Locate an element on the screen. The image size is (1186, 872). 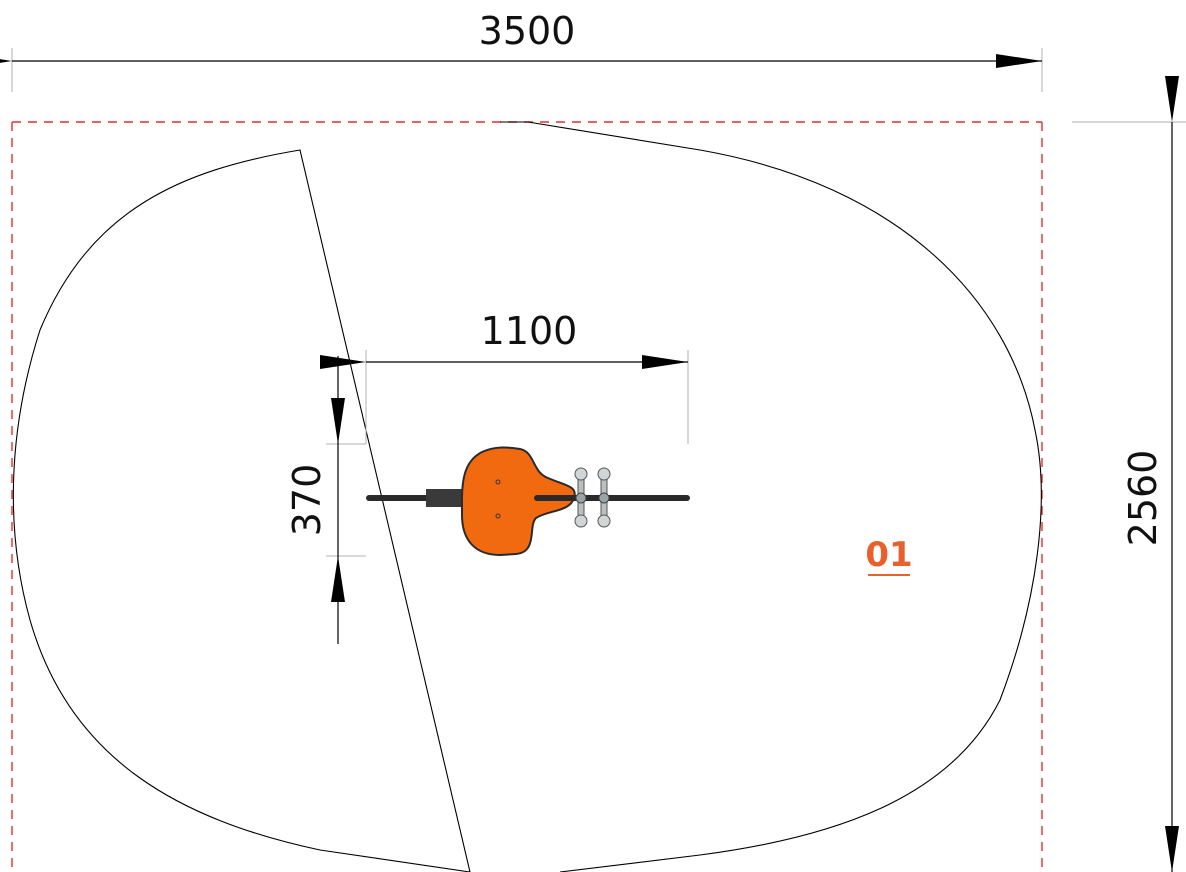
equipment-width-dimension: 370 is located at coordinates (325, 500).